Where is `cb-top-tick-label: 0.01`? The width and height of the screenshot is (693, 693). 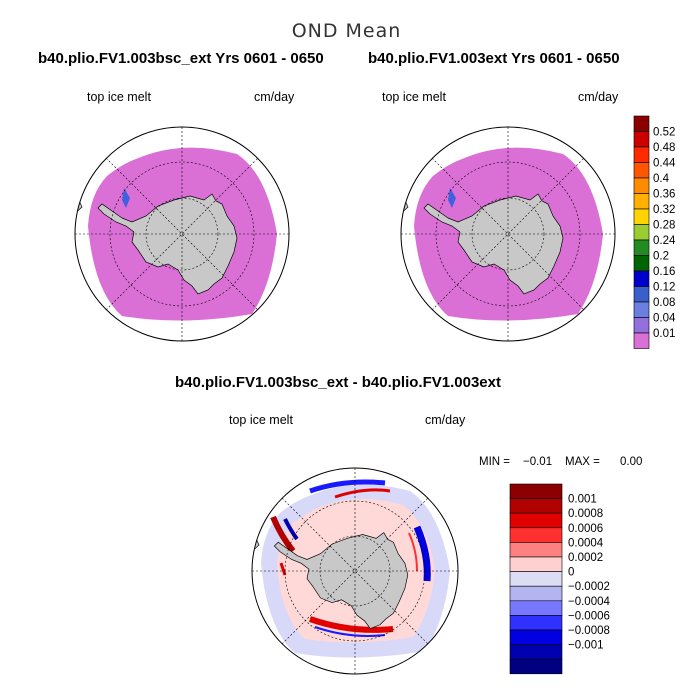
cb-top-tick-label: 0.01 is located at coordinates (664, 334).